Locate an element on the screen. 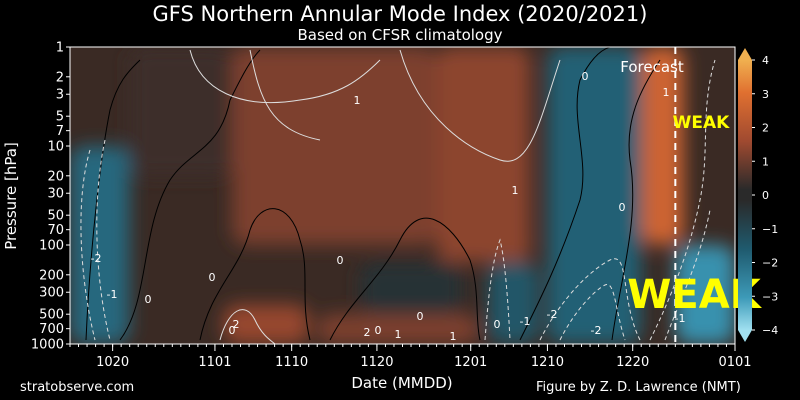  y-tick-label: 50 is located at coordinates (55, 216).